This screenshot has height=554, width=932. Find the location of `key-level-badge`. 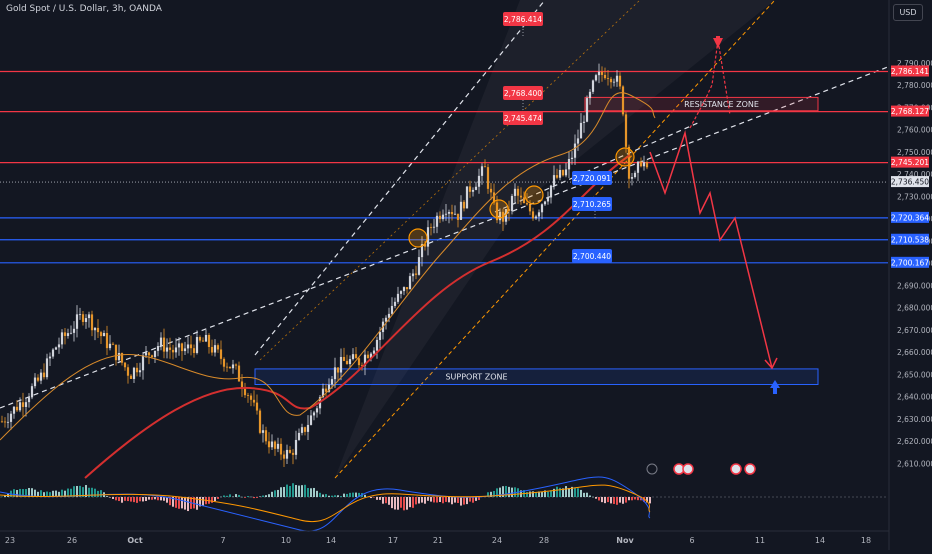

key-level-badge is located at coordinates (910, 71).